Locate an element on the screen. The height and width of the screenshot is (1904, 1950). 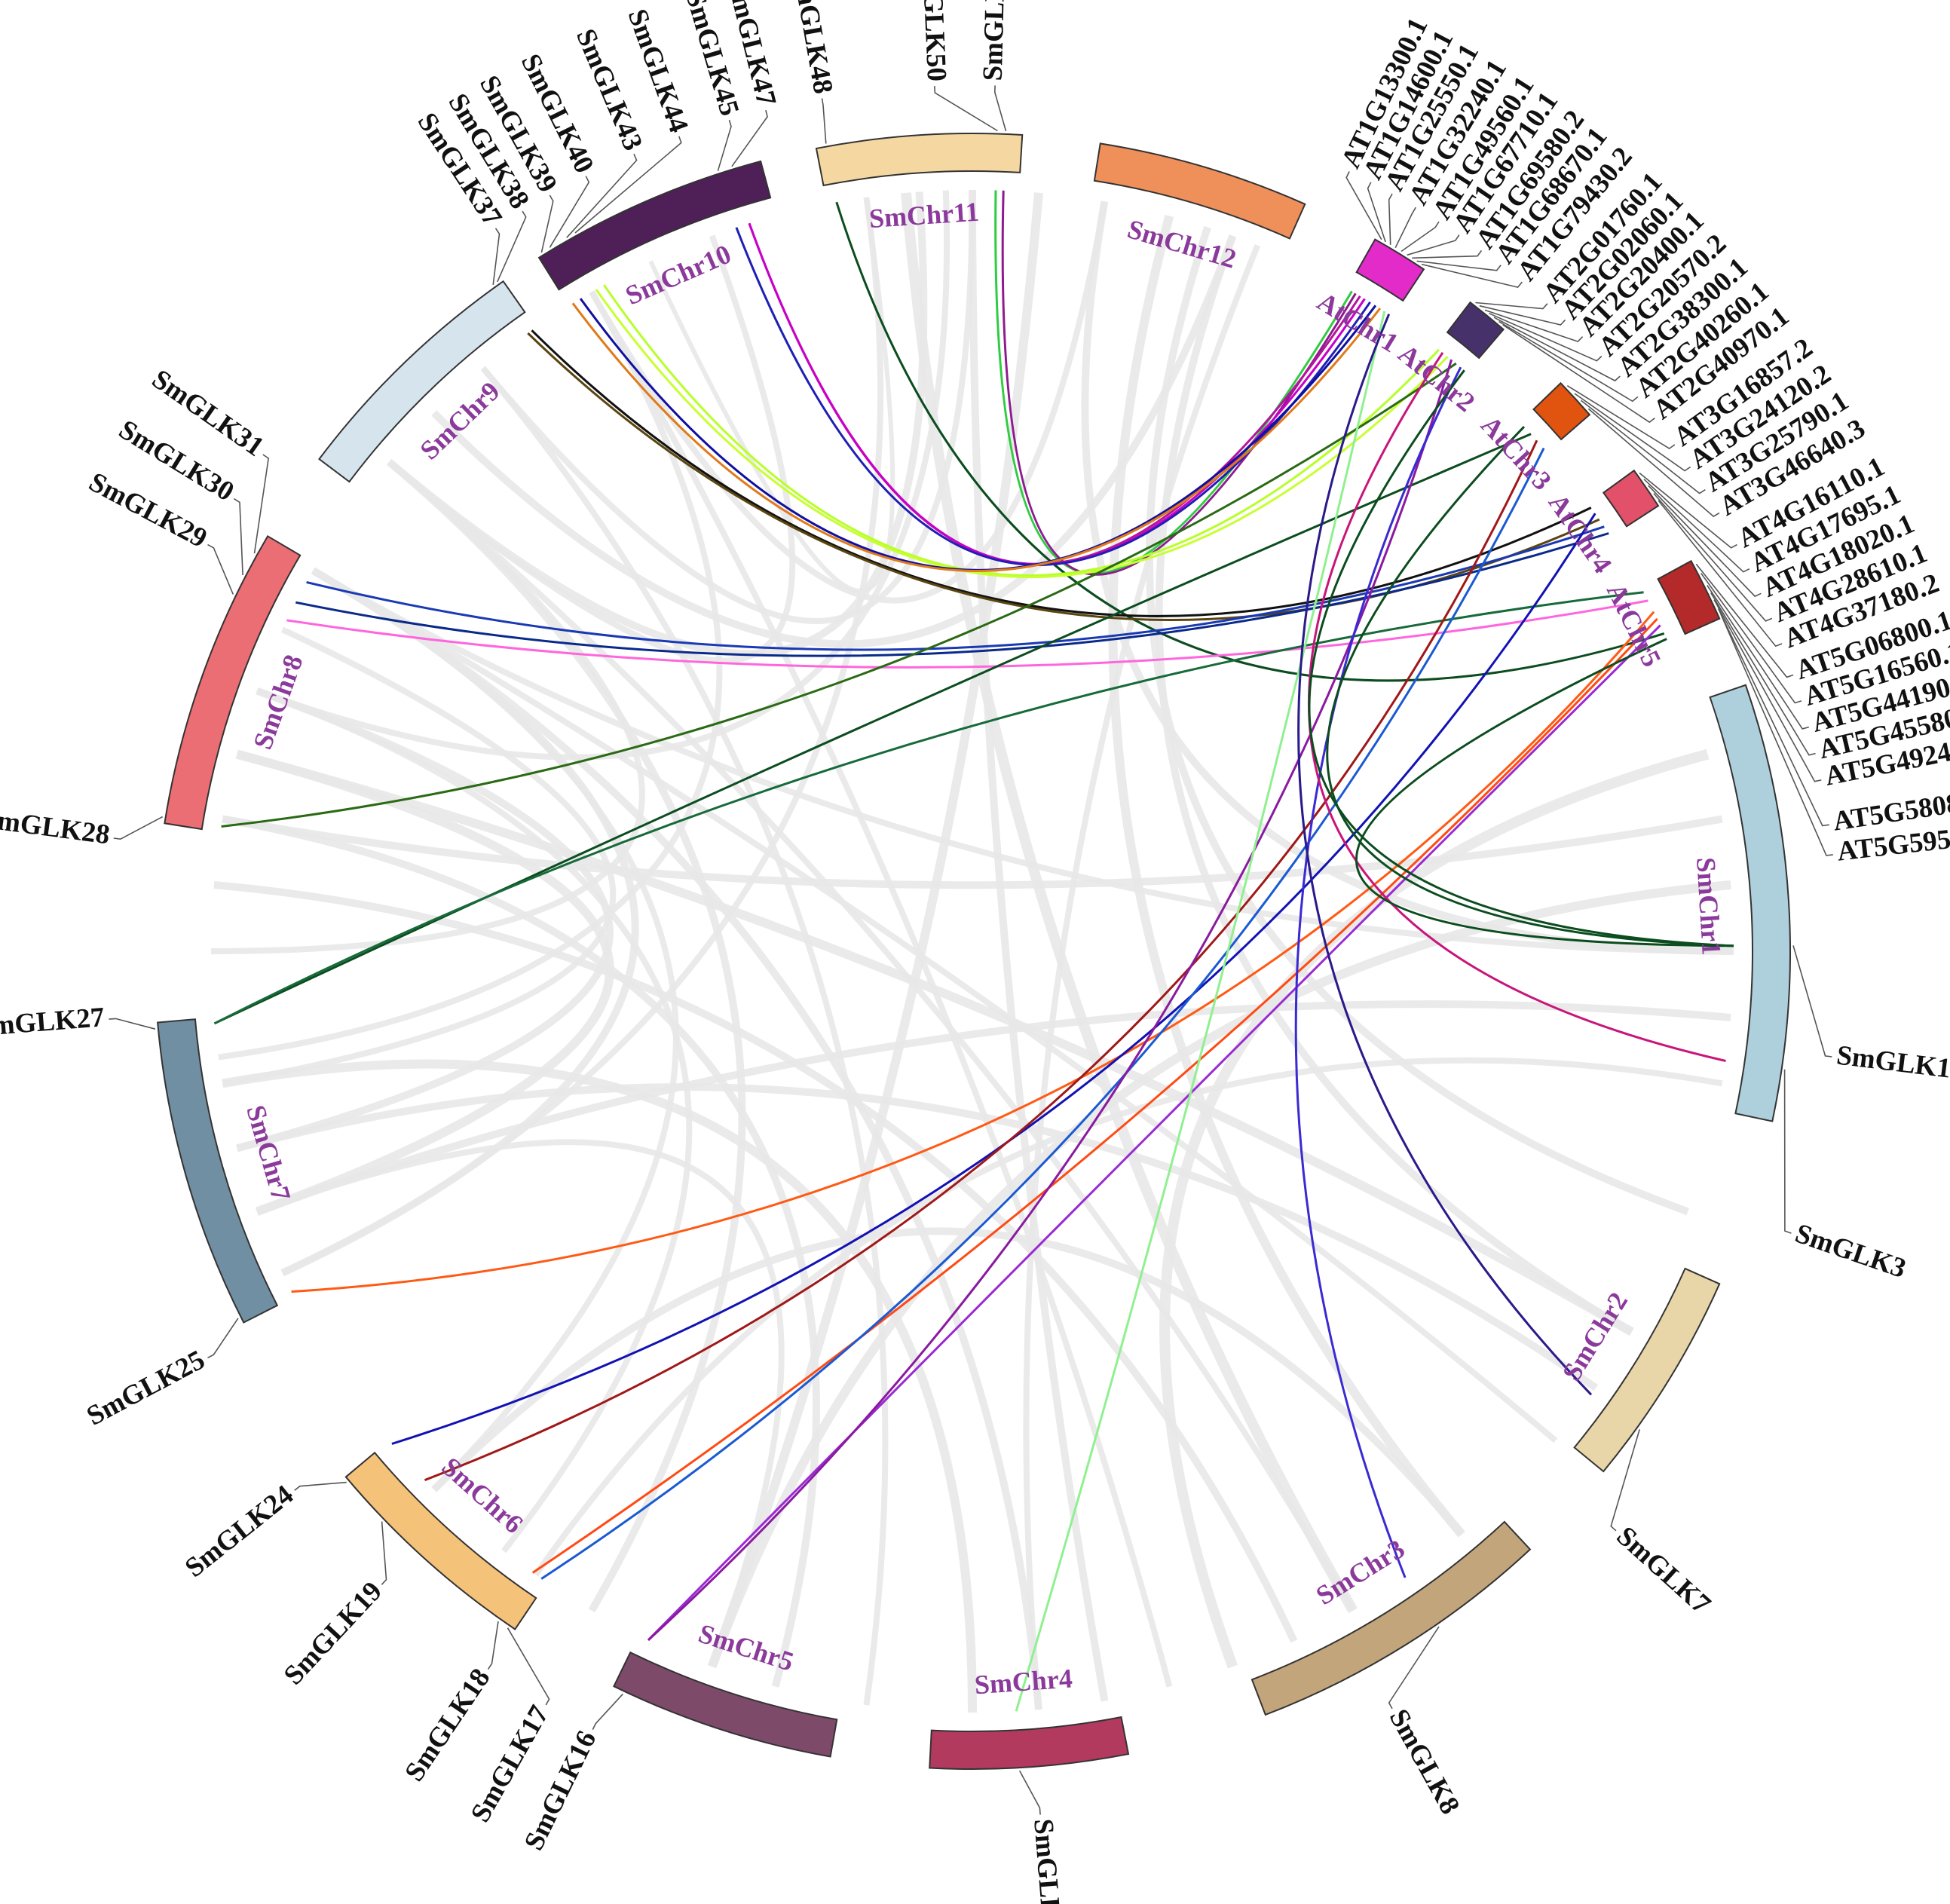
chromosome-block-smchr11 is located at coordinates (919, 160).